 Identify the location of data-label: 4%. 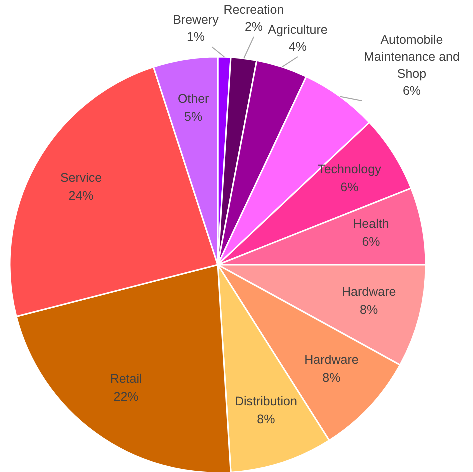
(298, 47).